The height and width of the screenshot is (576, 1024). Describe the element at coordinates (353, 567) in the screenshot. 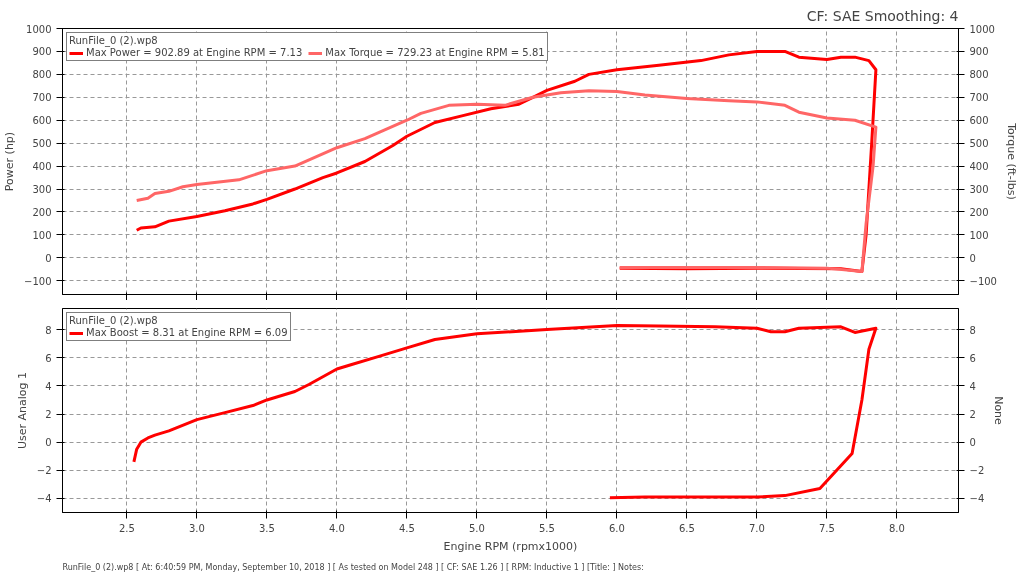

I see `text: RunFile_0 (2).wp8 [ At: 6:40:59 PM, Monday, September 10, 2018 ] [ As tested on Model 248 ] [ CF: SAE 1.26 ] [ RPM: Inductive 1 ] [Title: ] Notes:` at that location.